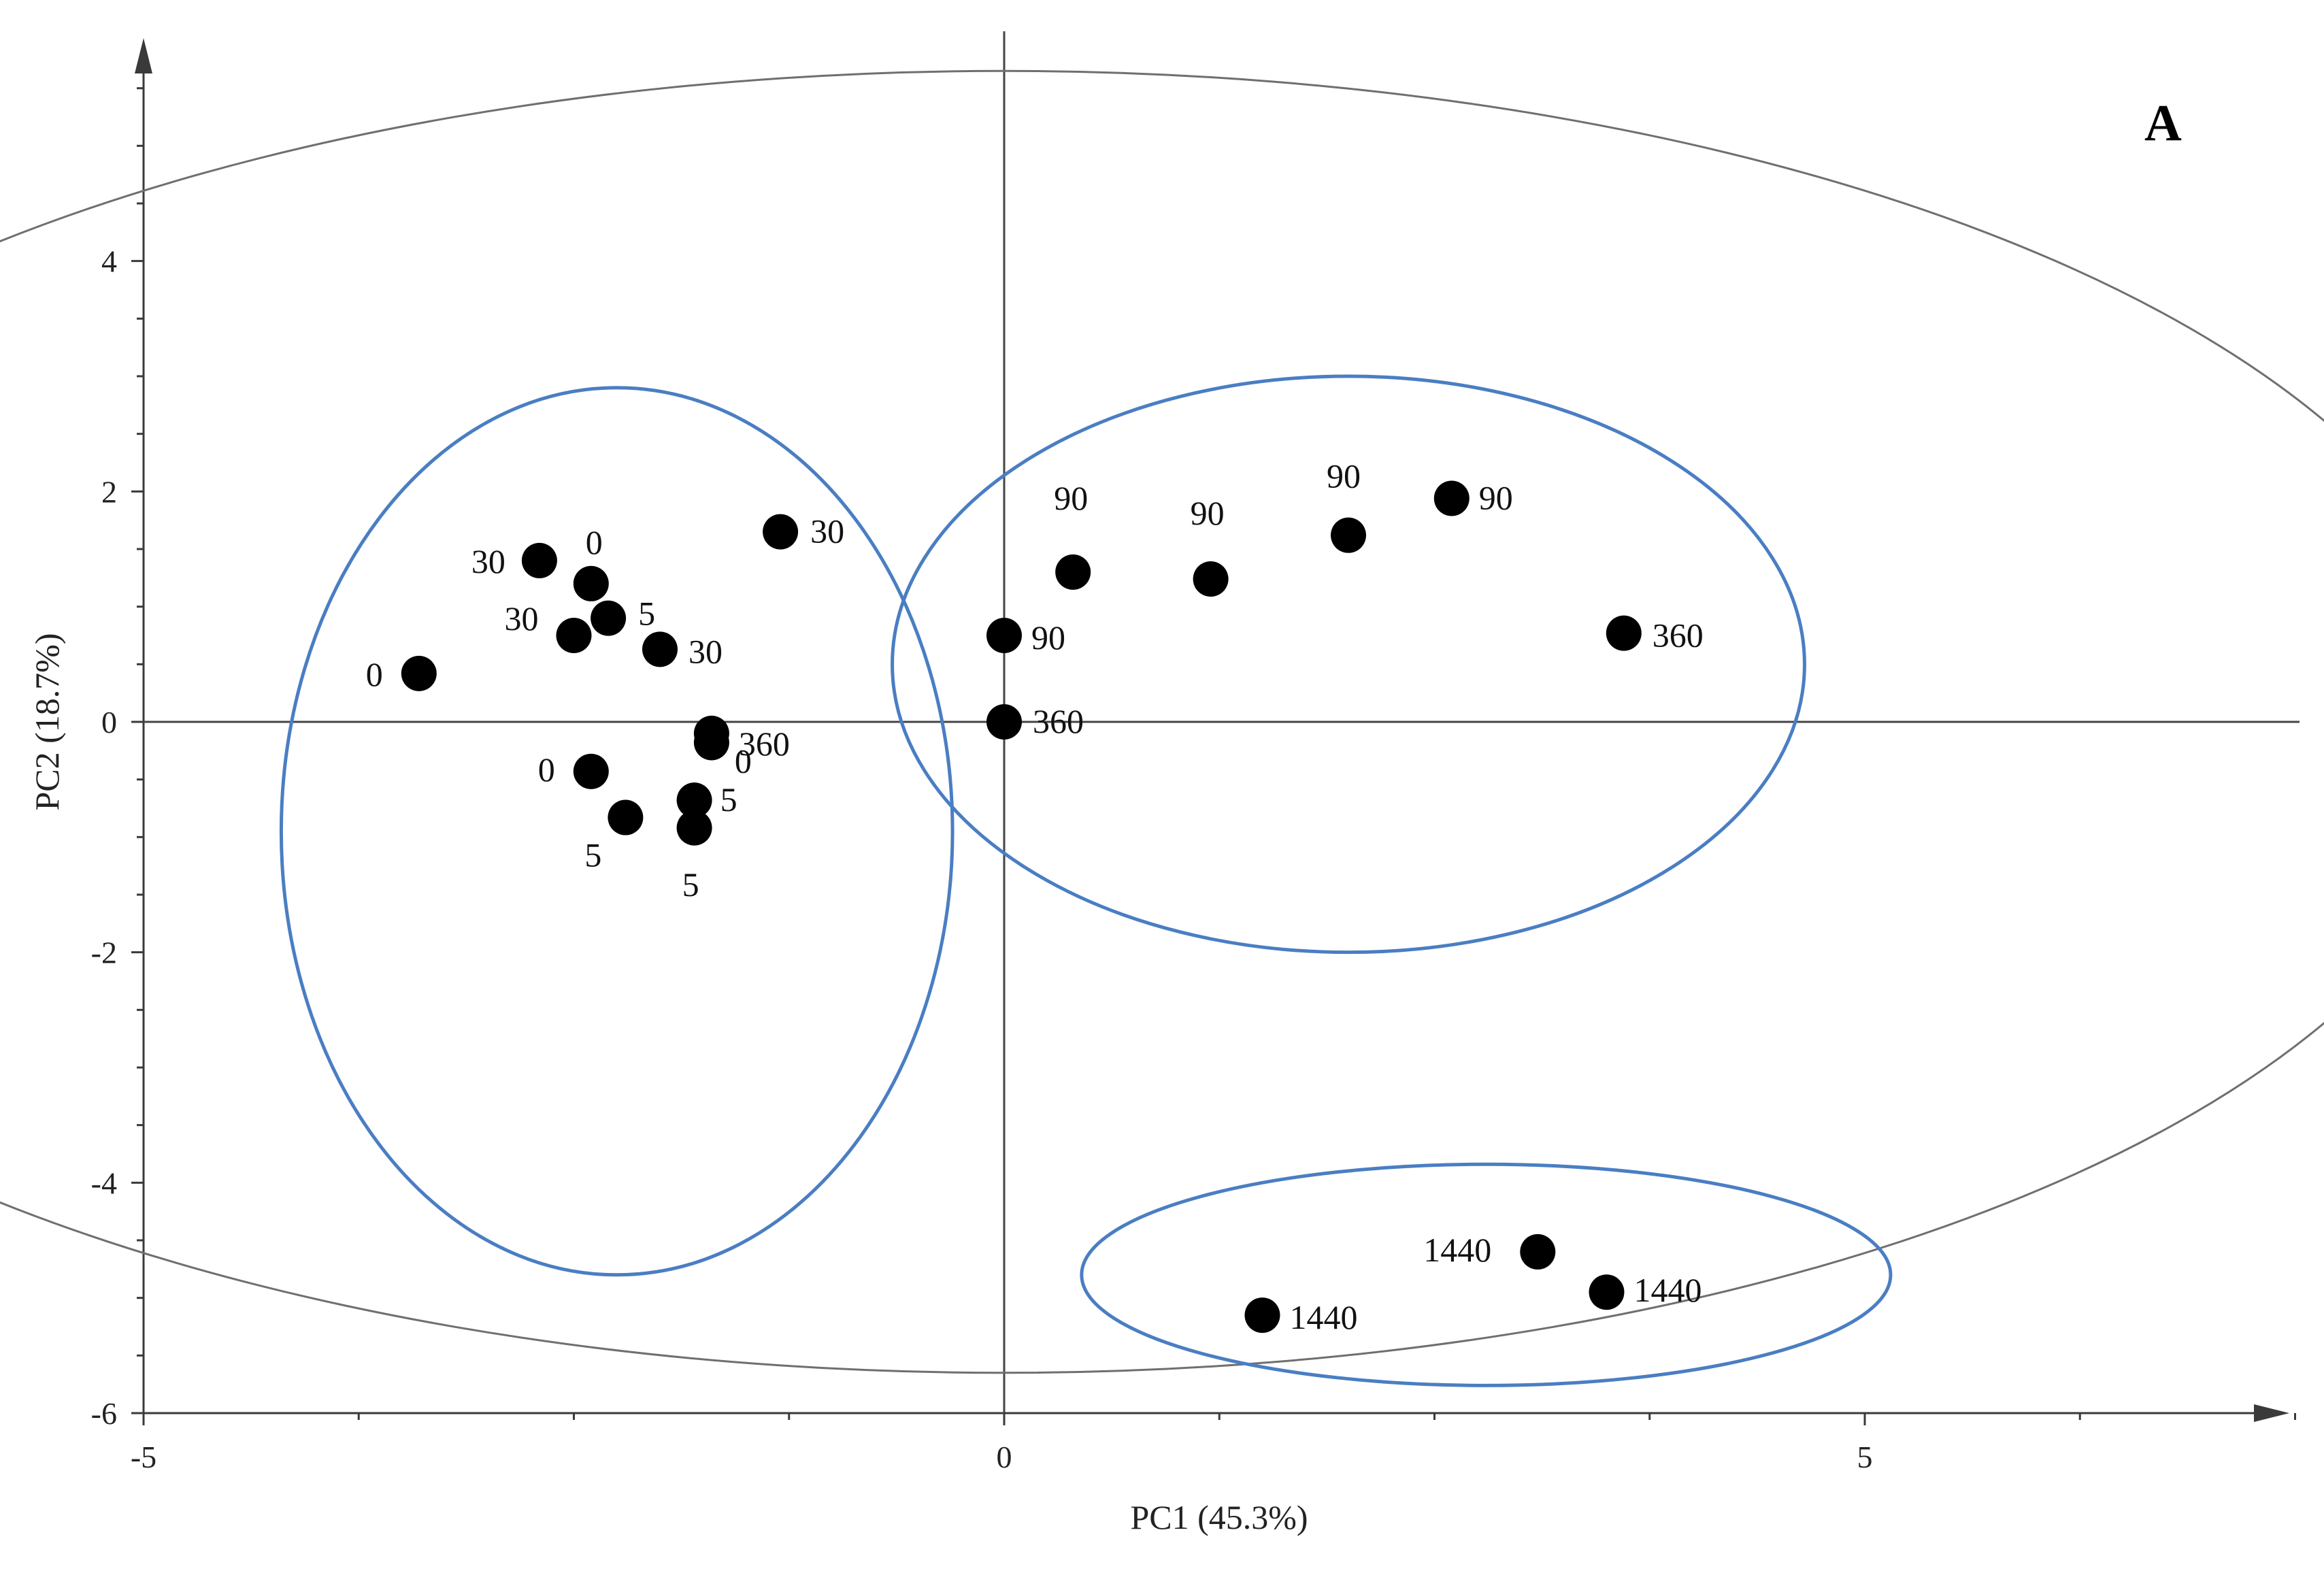 This screenshot has height=1573, width=2324. What do you see at coordinates (109, 261) in the screenshot?
I see `y-tick-label: 4` at bounding box center [109, 261].